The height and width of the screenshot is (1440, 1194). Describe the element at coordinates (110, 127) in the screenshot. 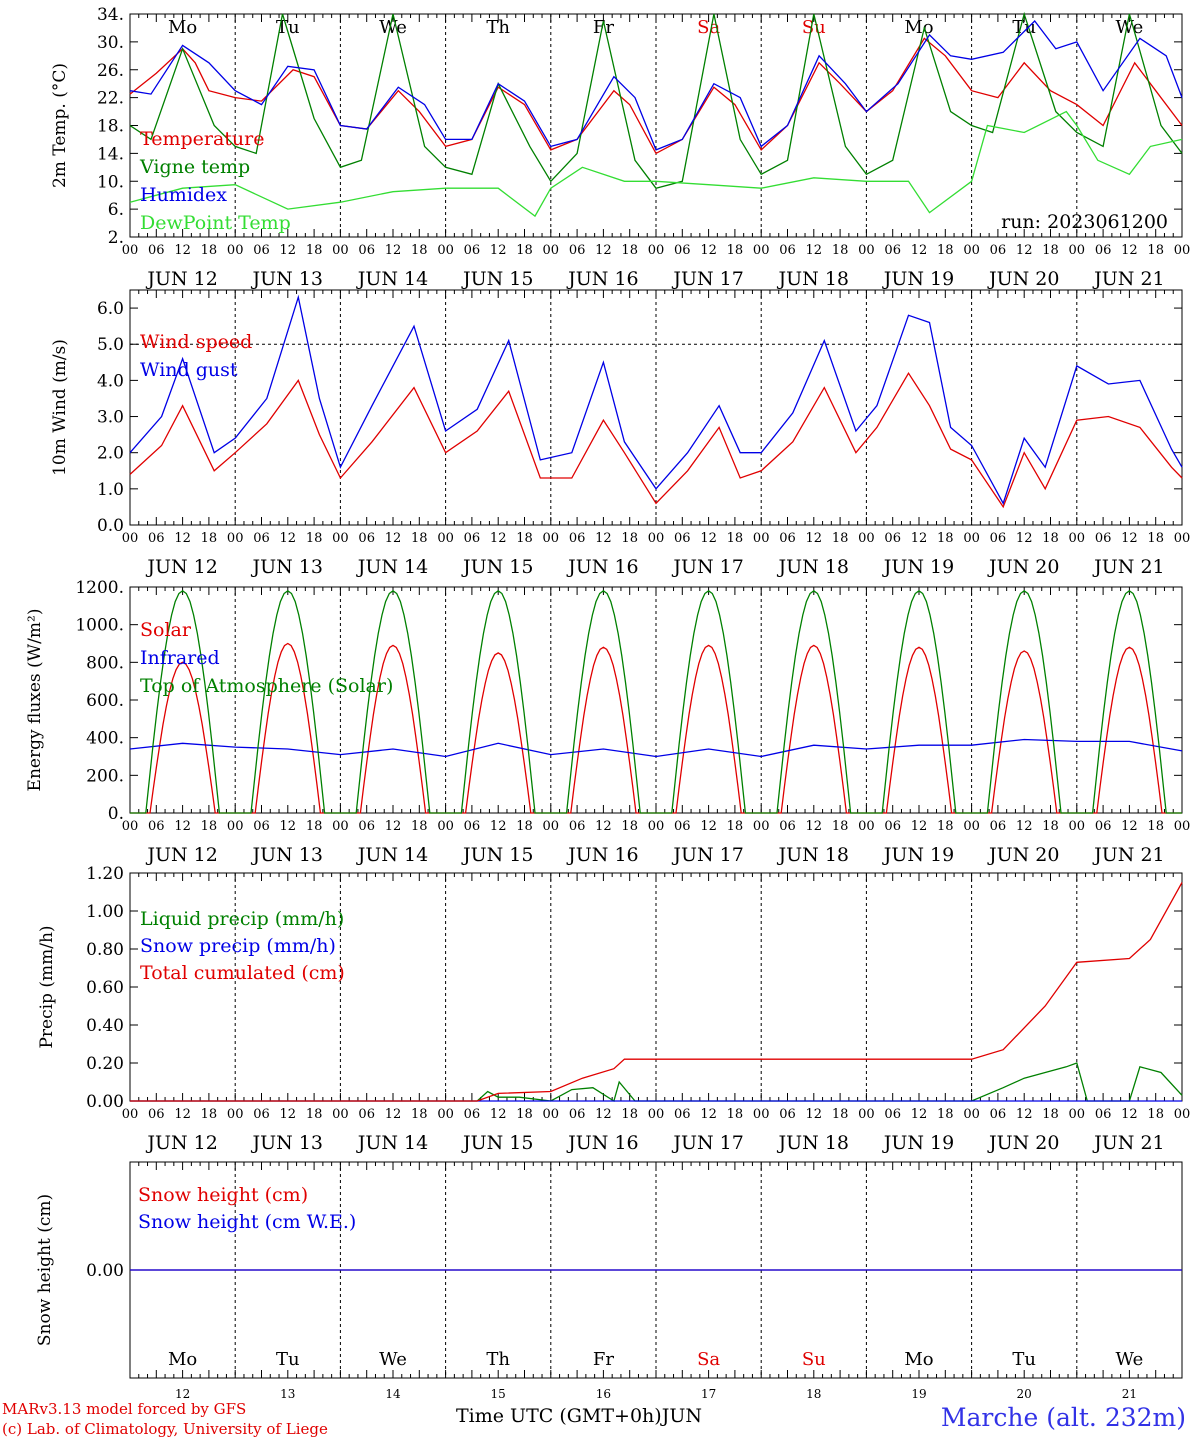

I see `y-tick-label: 18.` at that location.